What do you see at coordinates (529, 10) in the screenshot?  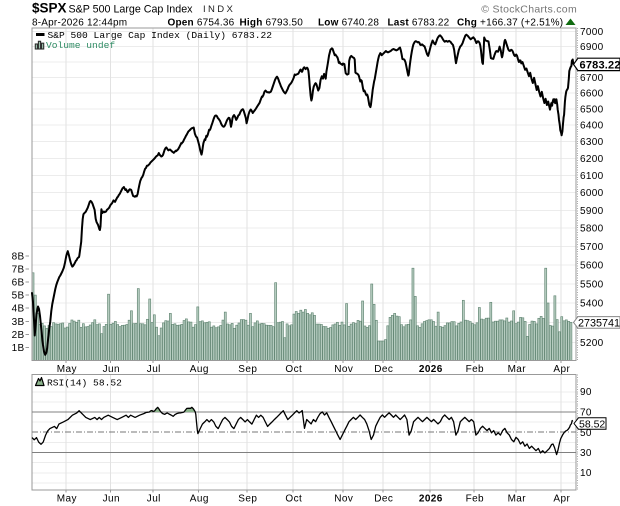 I see `svg-text: © StockCharts.com` at bounding box center [529, 10].